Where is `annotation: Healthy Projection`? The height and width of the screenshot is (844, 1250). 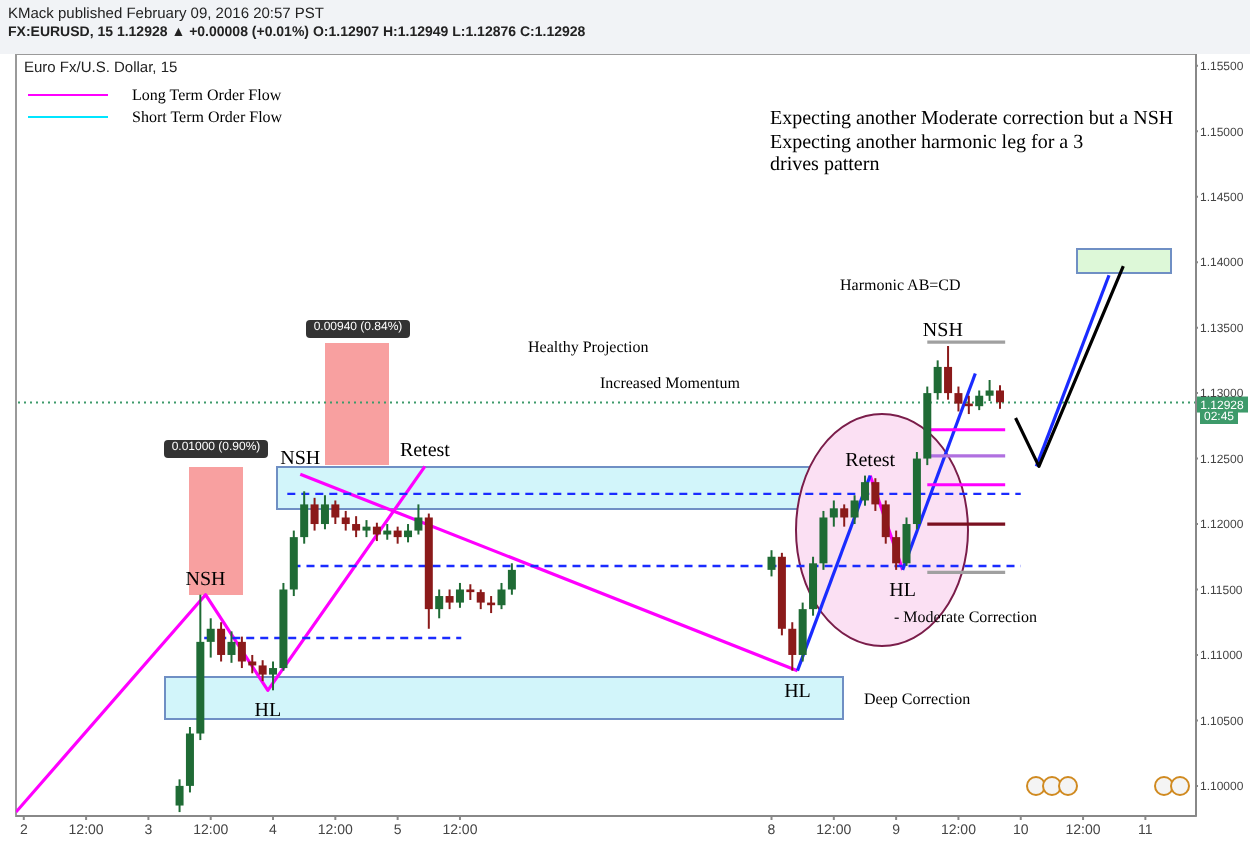 annotation: Healthy Projection is located at coordinates (588, 348).